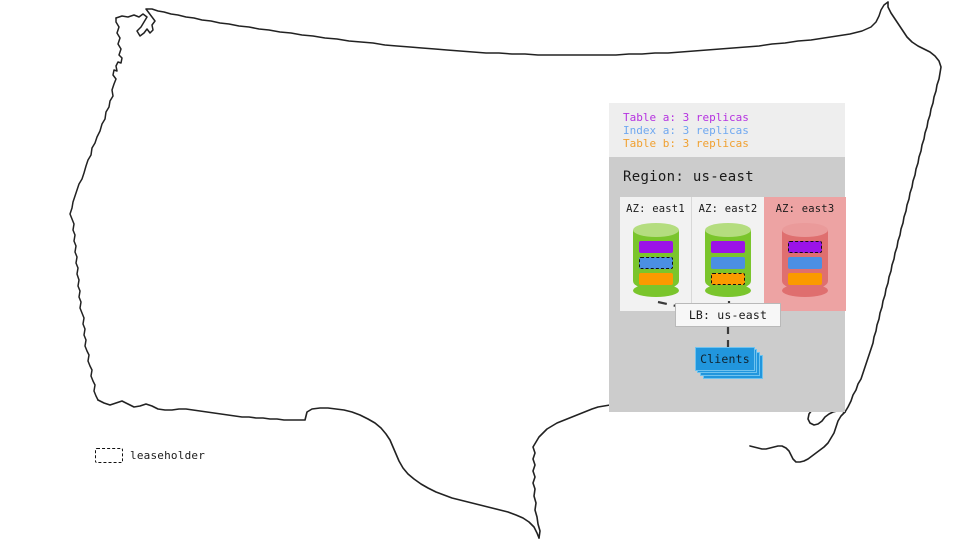  What do you see at coordinates (805, 247) in the screenshot?
I see `replica-table-a-east3` at bounding box center [805, 247].